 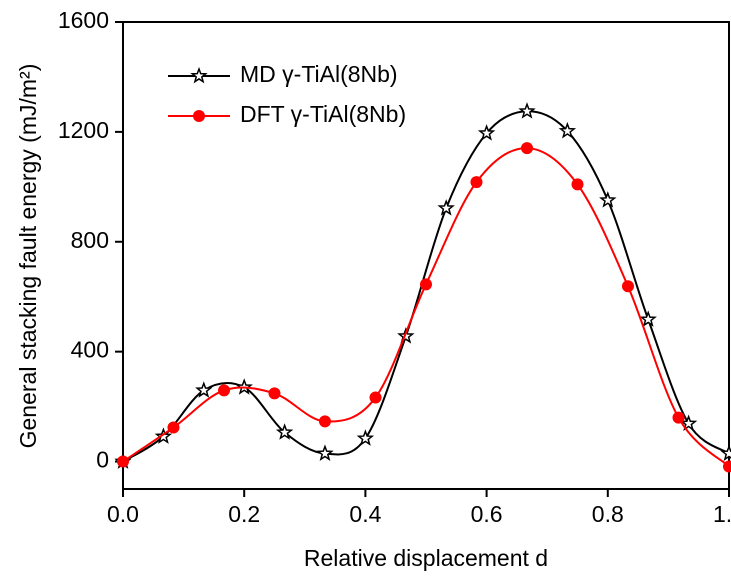 What do you see at coordinates (426, 558) in the screenshot?
I see `x-axis-title: Relative displacement d` at bounding box center [426, 558].